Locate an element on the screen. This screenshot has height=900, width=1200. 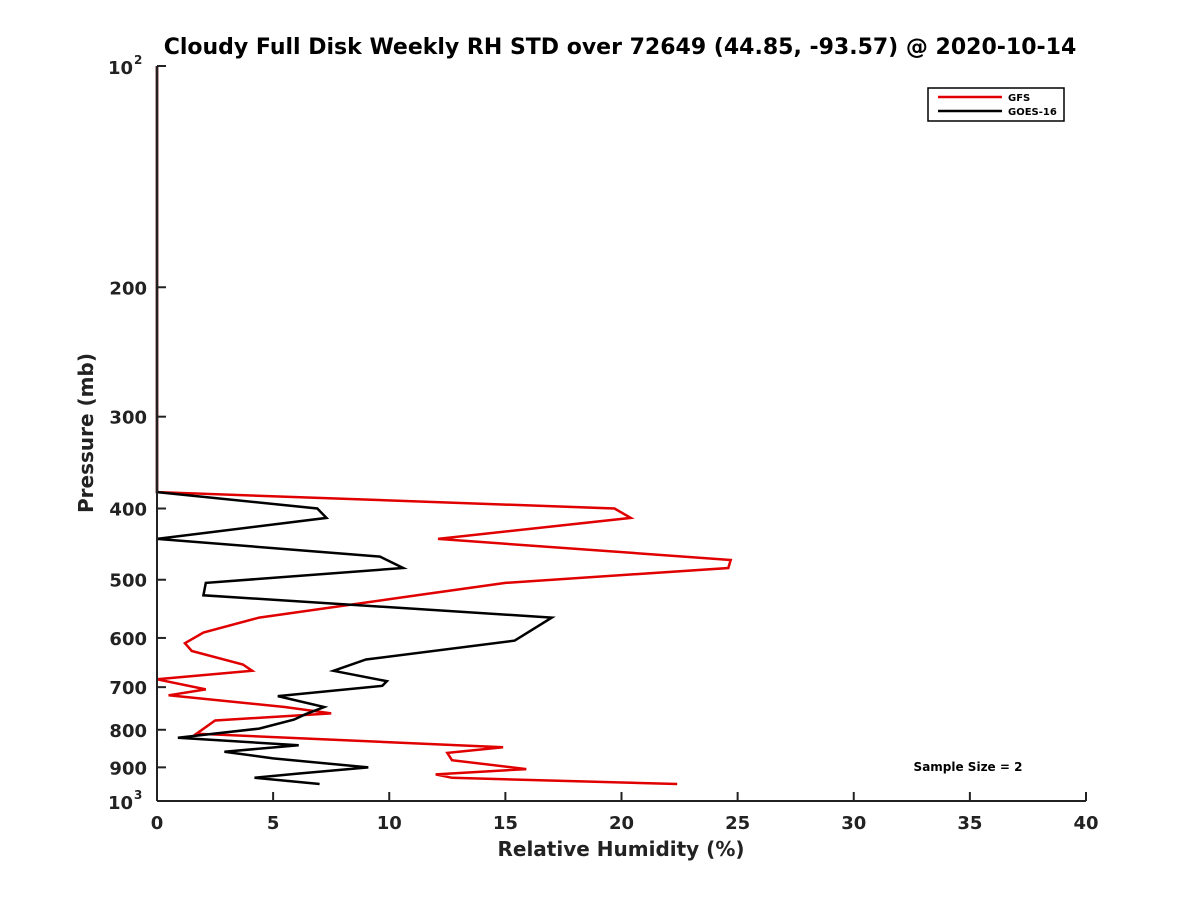
y-tick-label-400: 400 is located at coordinates (128, 510).